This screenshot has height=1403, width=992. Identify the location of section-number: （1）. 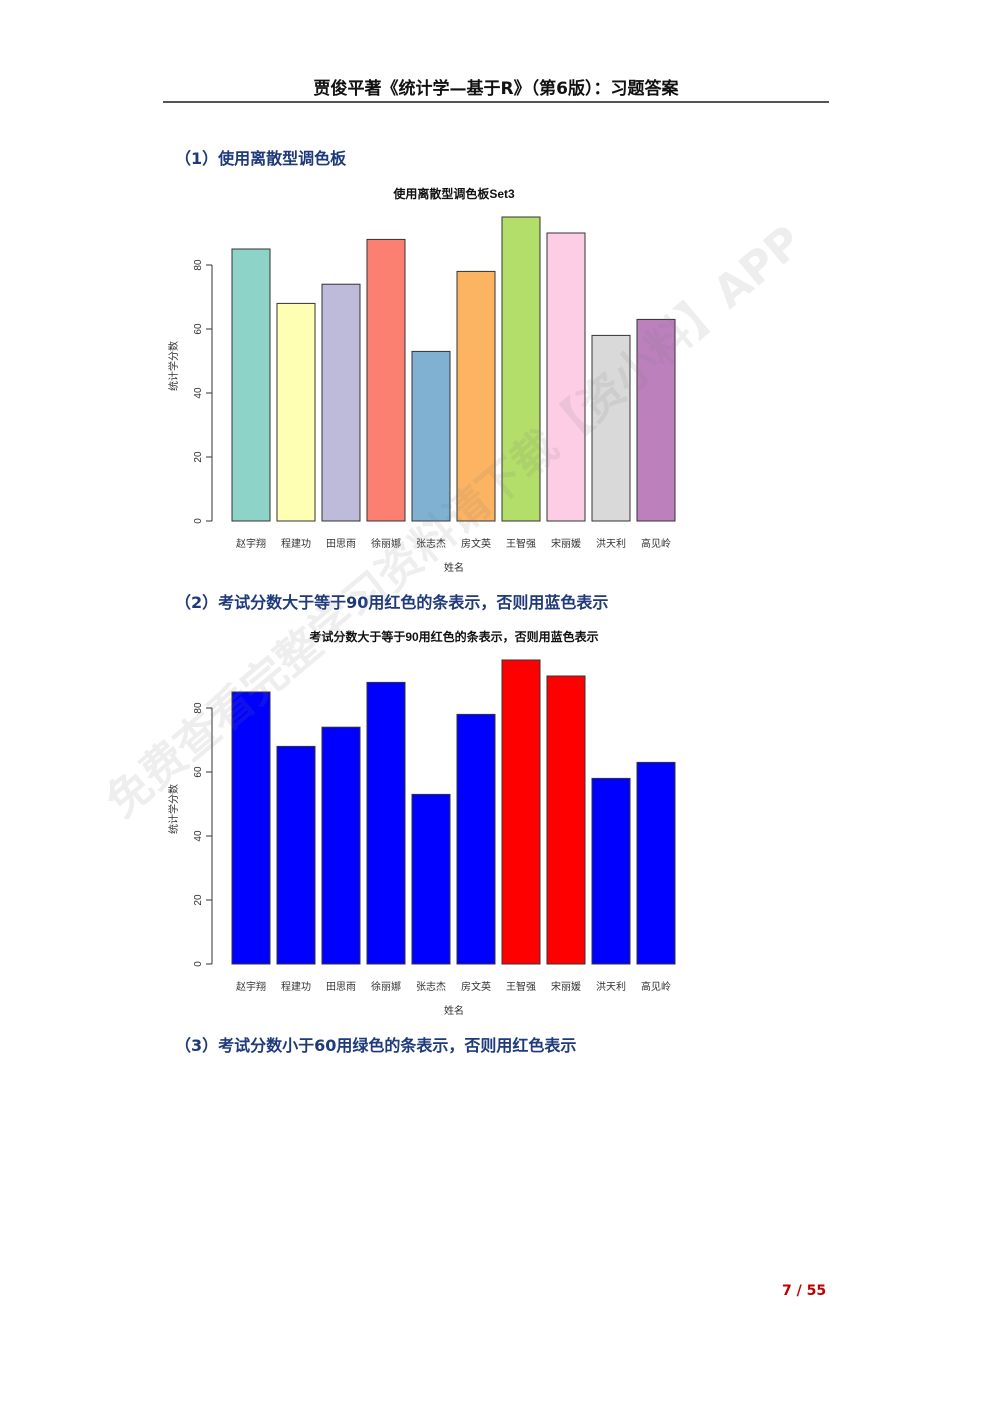
(197, 158).